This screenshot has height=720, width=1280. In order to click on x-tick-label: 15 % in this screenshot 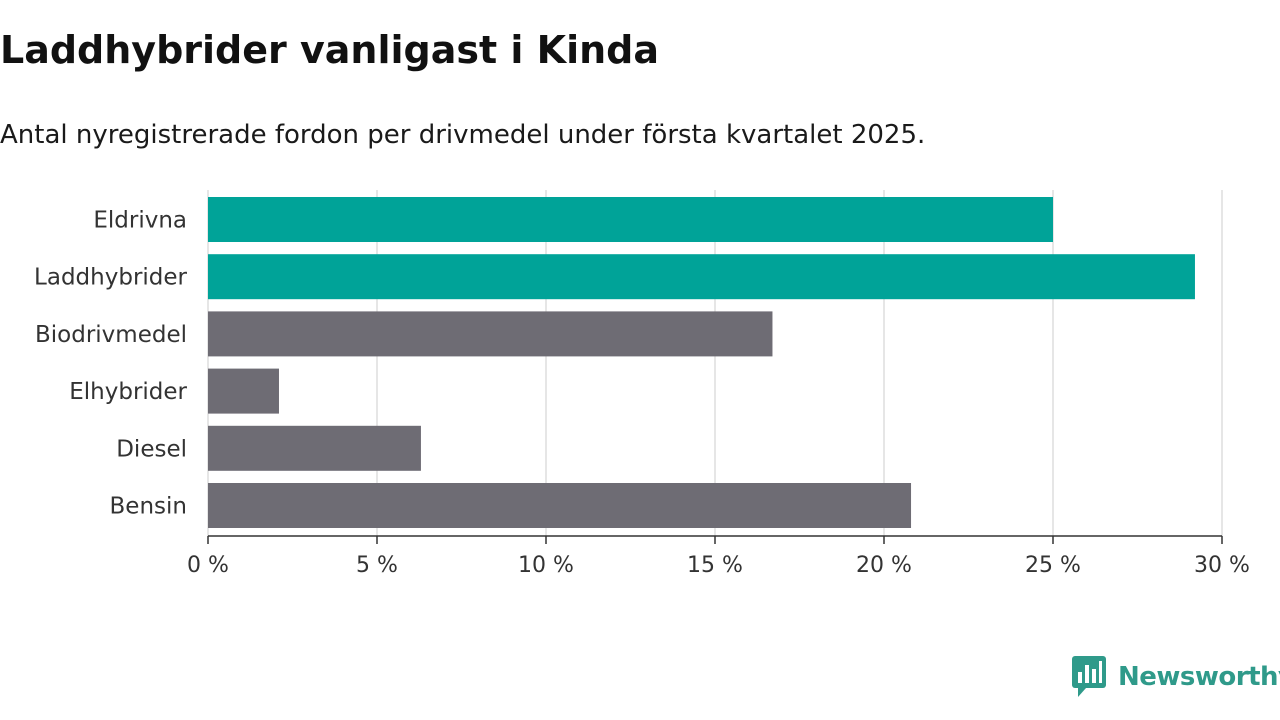, I will do `click(715, 565)`.